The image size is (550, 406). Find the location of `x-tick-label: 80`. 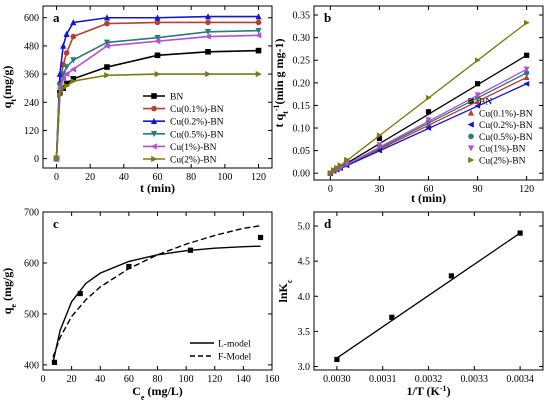

x-tick-label: 80 is located at coordinates (158, 379).